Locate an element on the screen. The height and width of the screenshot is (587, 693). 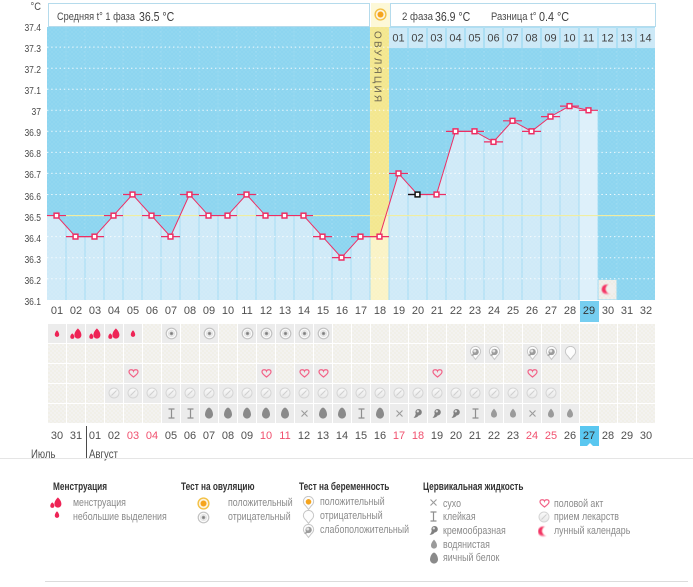
svg-text: 01 is located at coordinates (398, 39).